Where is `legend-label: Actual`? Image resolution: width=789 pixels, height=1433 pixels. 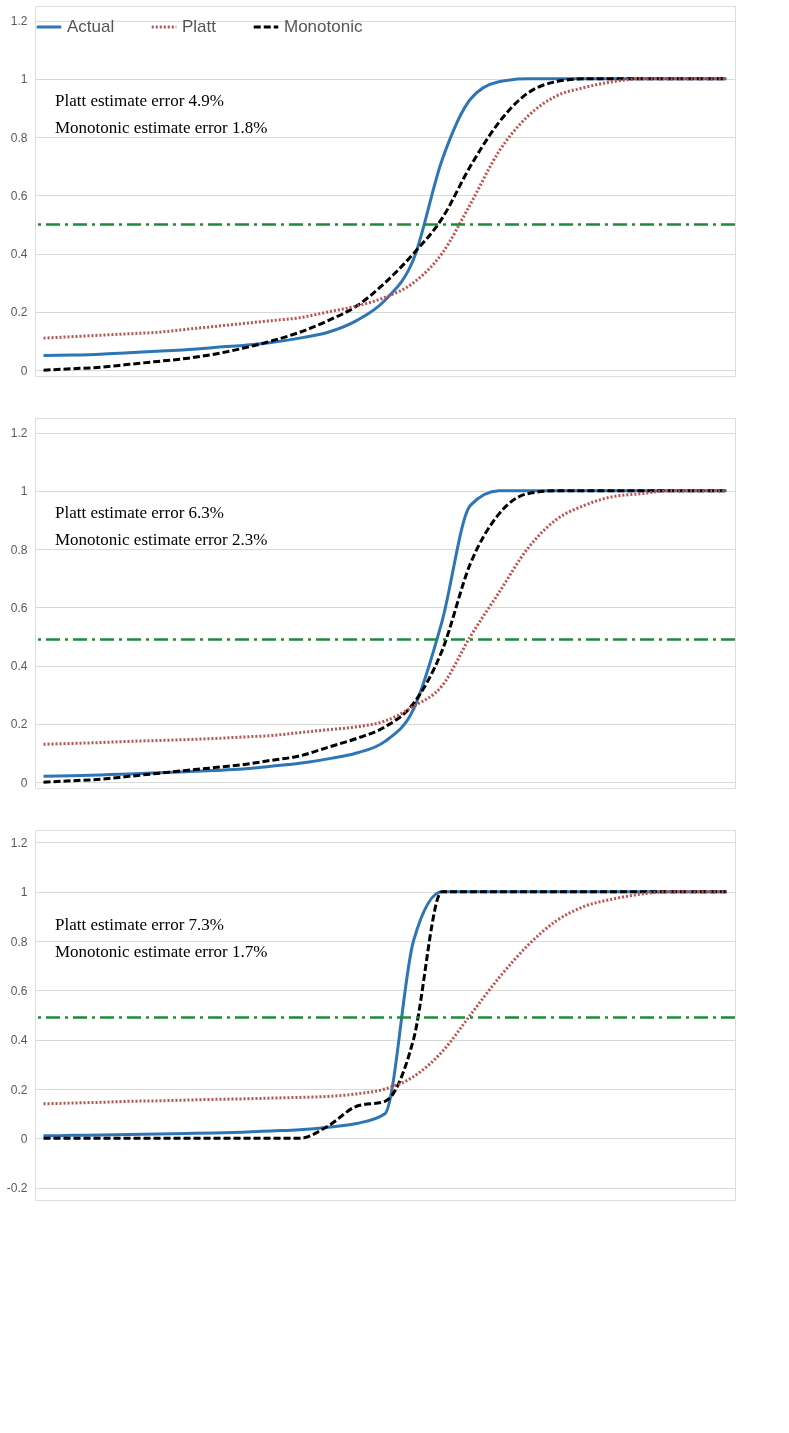 legend-label: Actual is located at coordinates (91, 26).